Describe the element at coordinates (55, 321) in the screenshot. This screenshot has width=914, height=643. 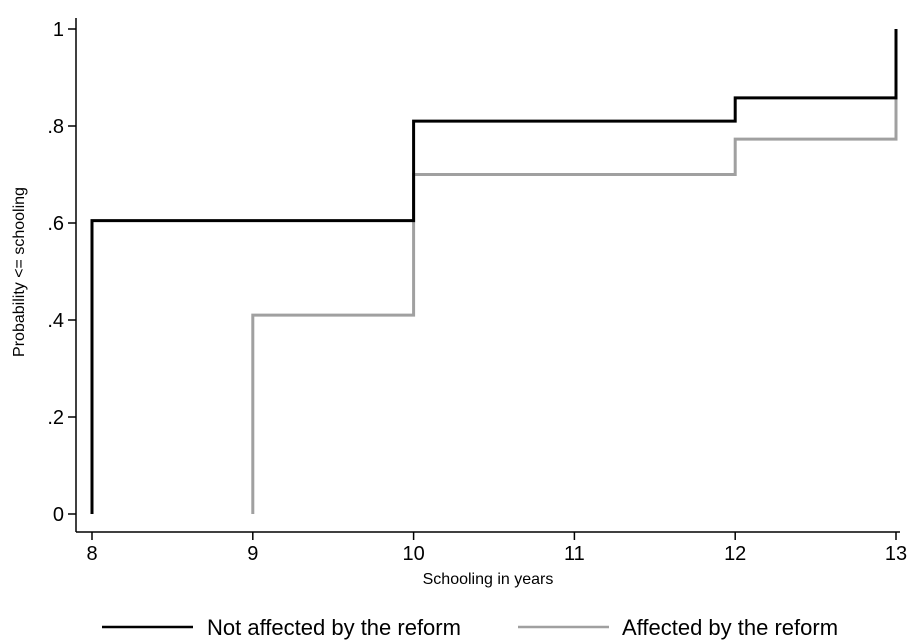
I see `y-tick-label: .4` at that location.